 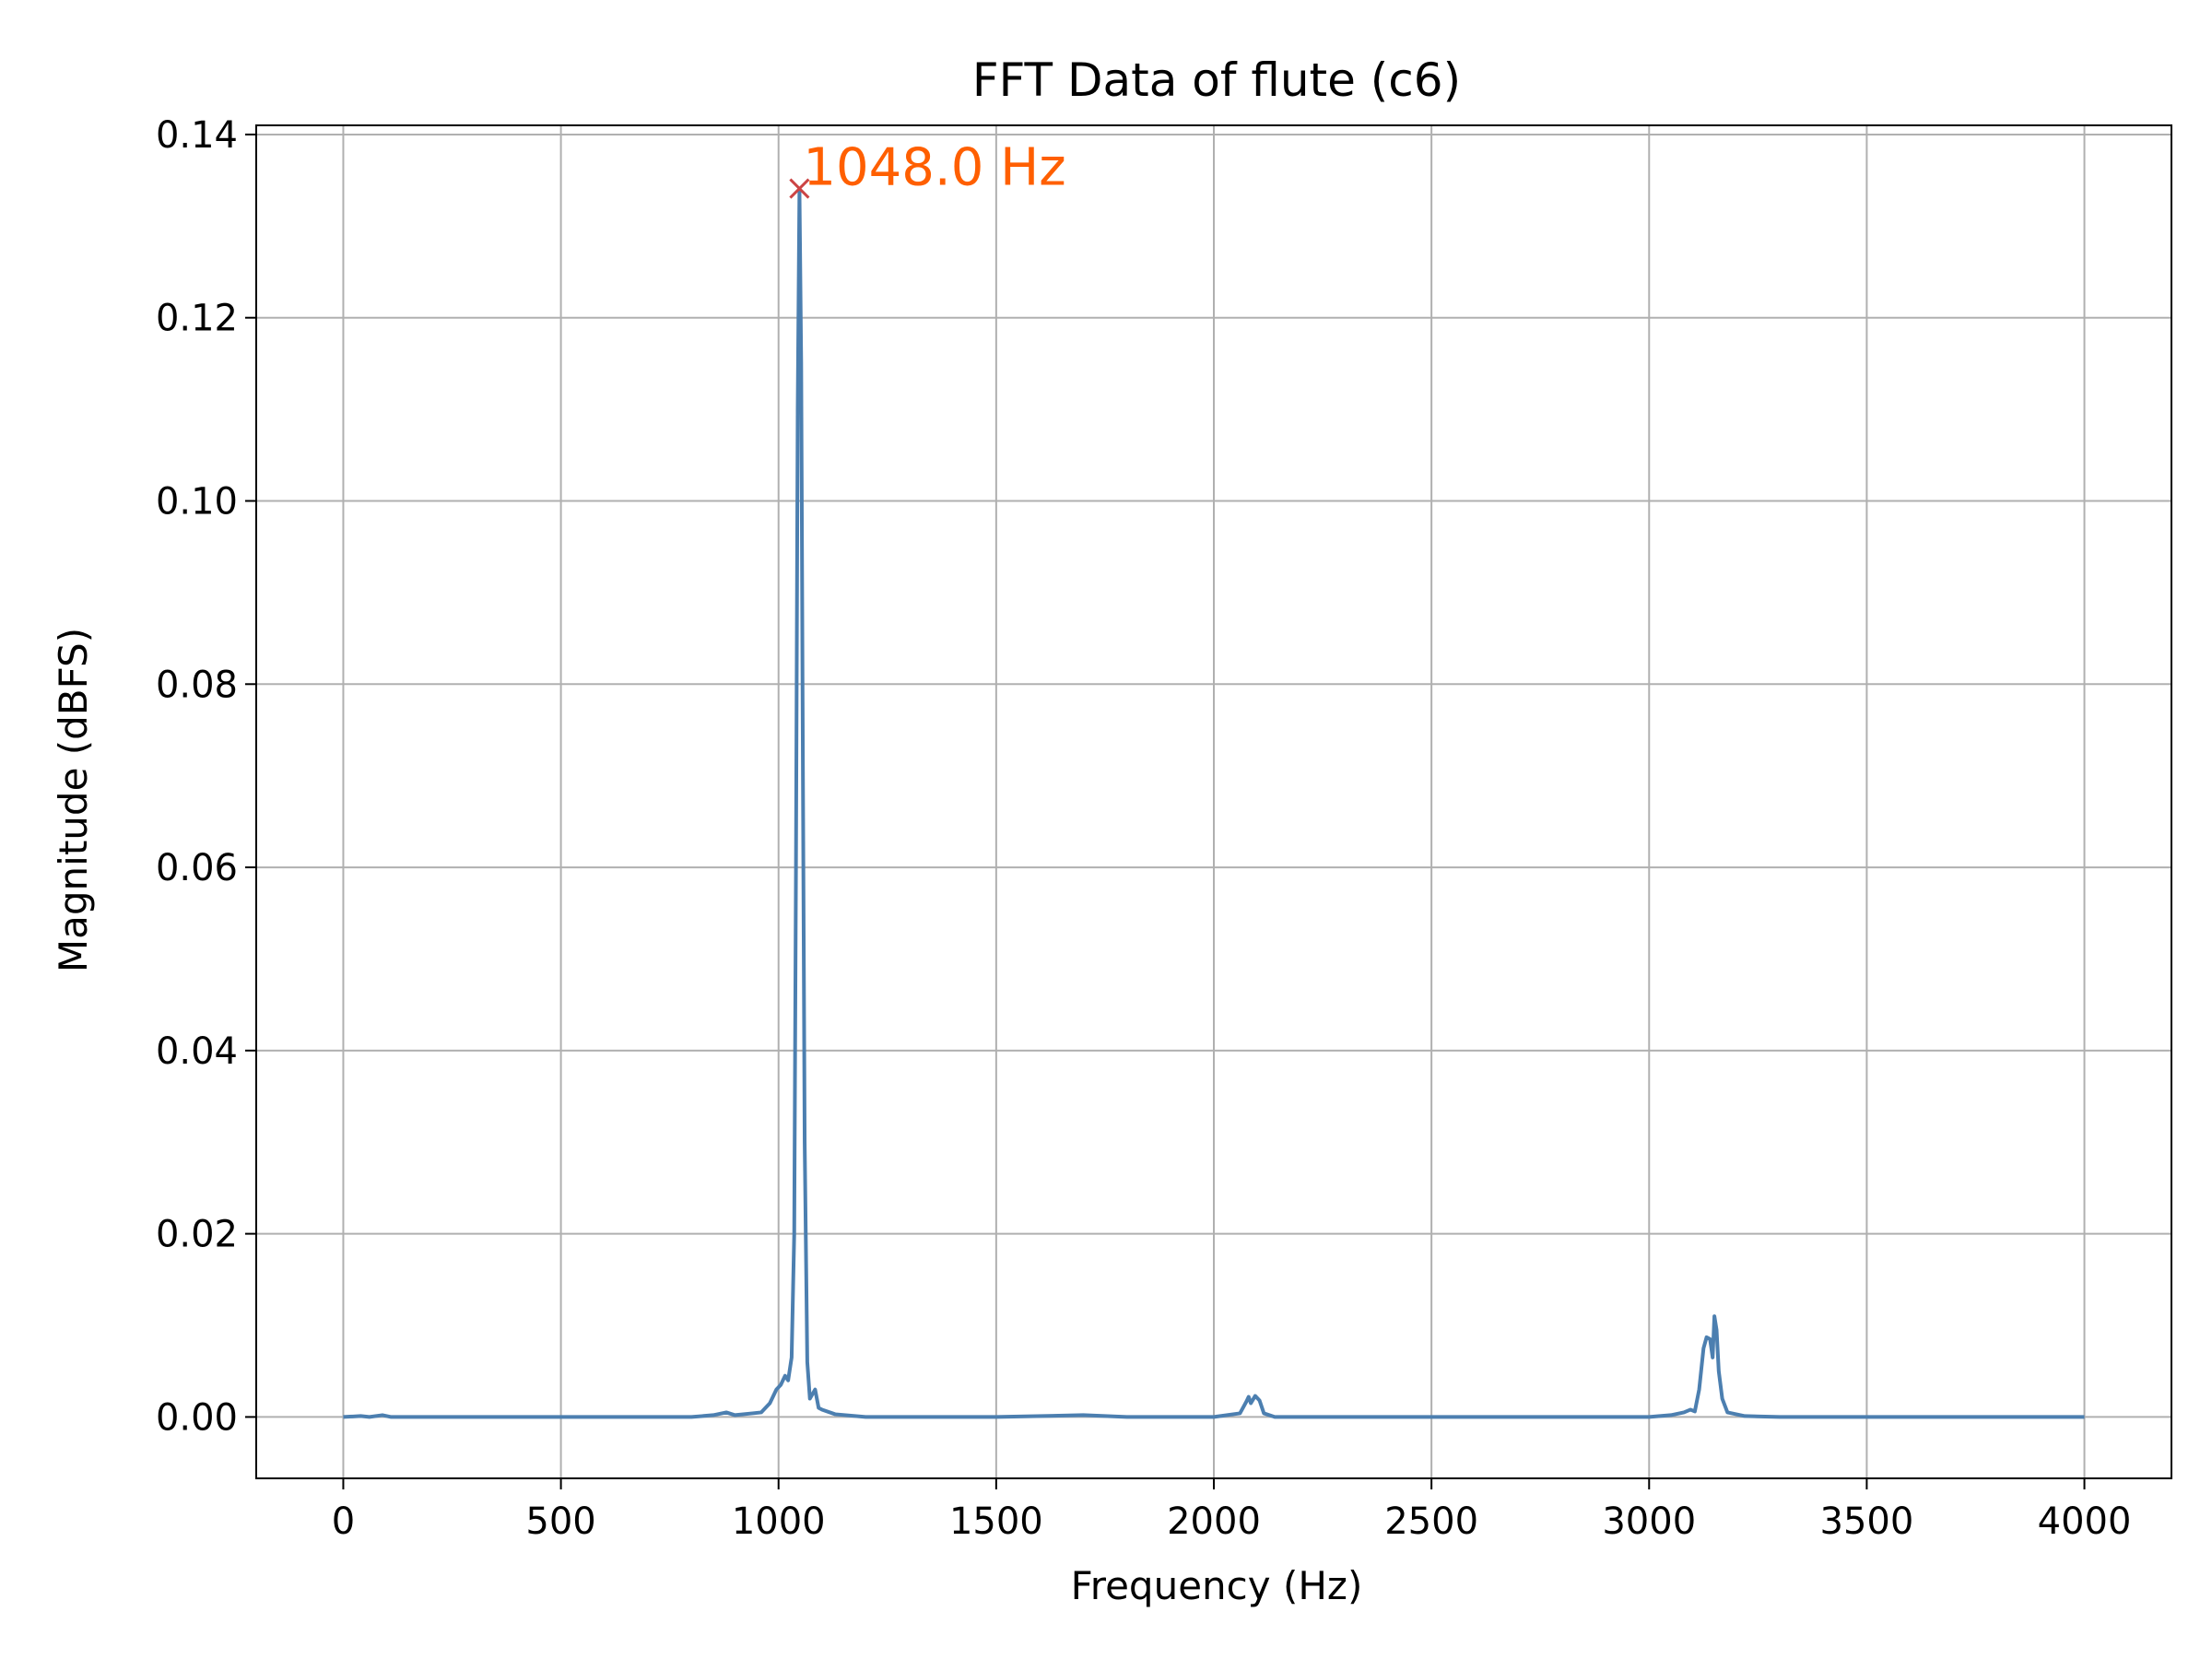 What do you see at coordinates (1217, 1585) in the screenshot?
I see `x-axis-label: Frequency (Hz)` at bounding box center [1217, 1585].